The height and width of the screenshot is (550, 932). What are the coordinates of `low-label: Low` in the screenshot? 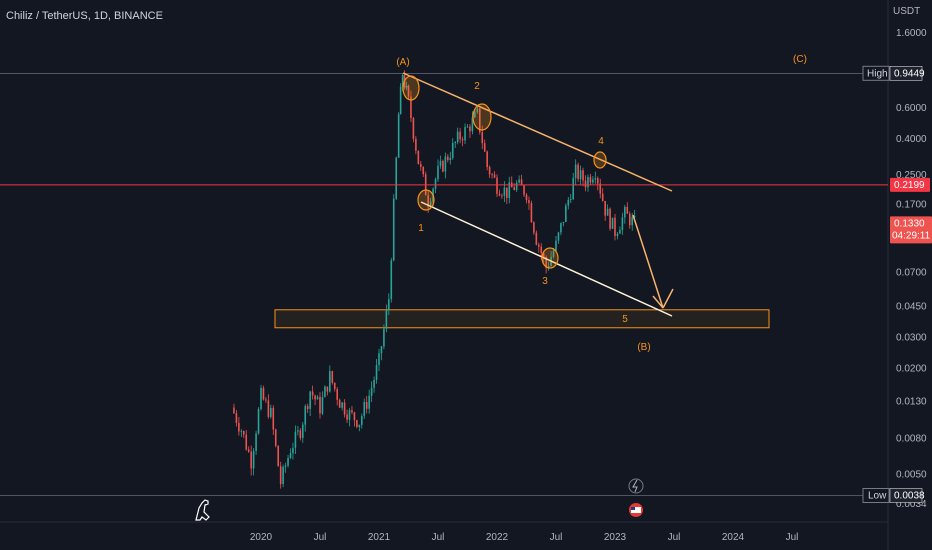 It's located at (877, 495).